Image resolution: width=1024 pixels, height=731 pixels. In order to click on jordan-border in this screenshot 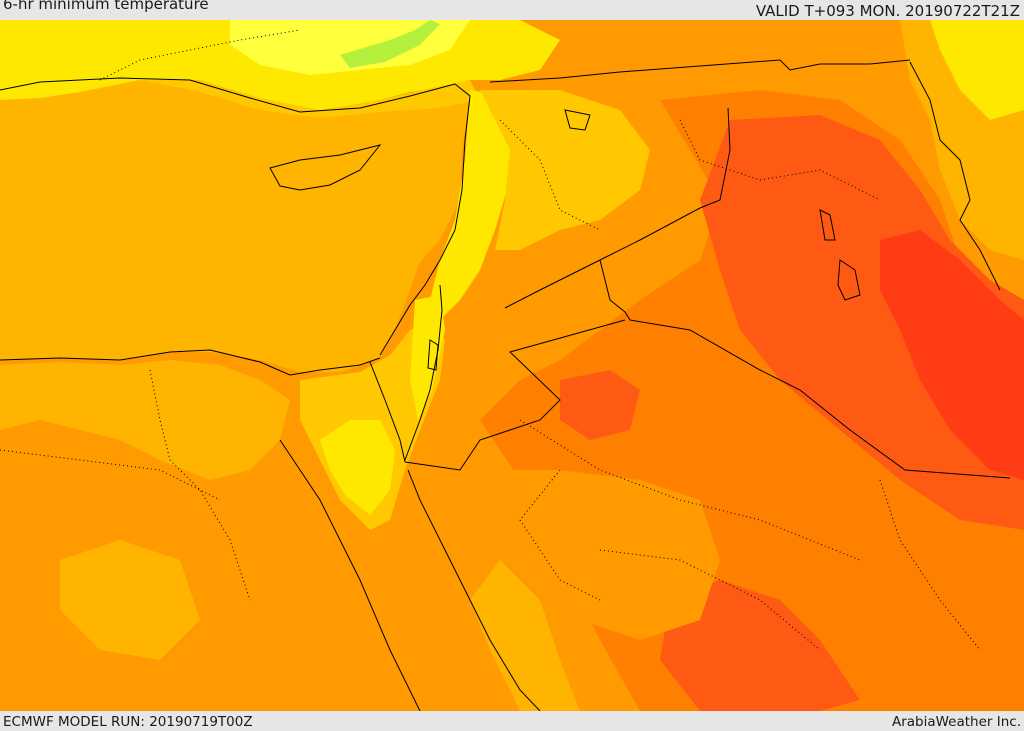, I will do `click(805, 369)`.